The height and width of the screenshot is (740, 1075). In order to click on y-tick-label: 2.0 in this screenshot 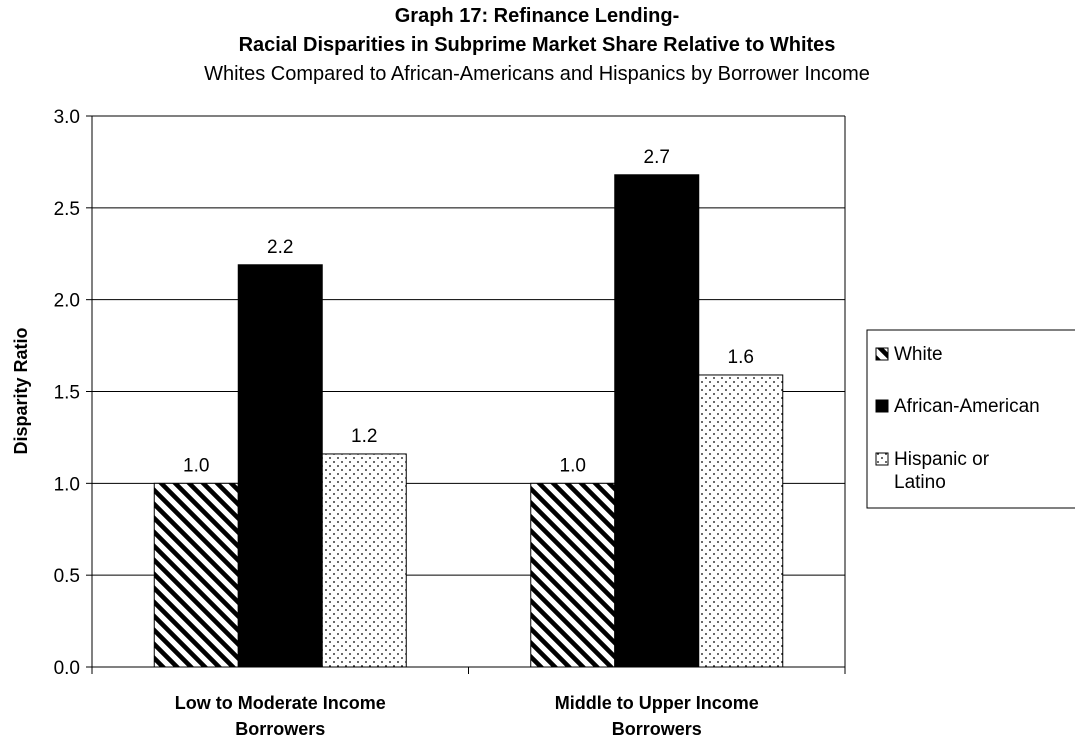, I will do `click(67, 301)`.